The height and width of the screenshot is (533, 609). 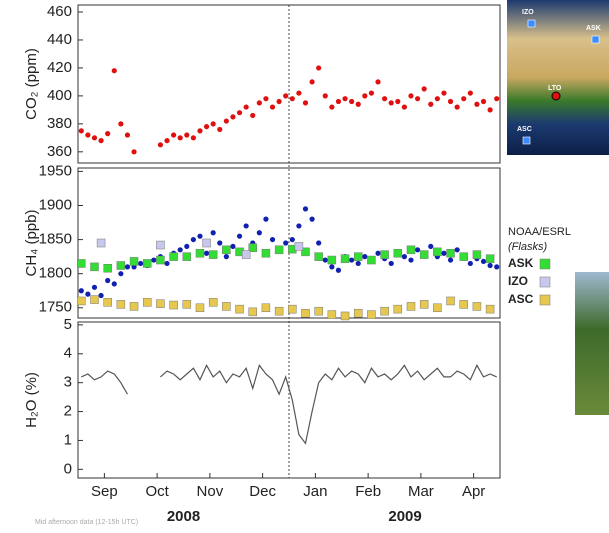 I want to click on y-tick-label: 5, so click(x=68, y=324).